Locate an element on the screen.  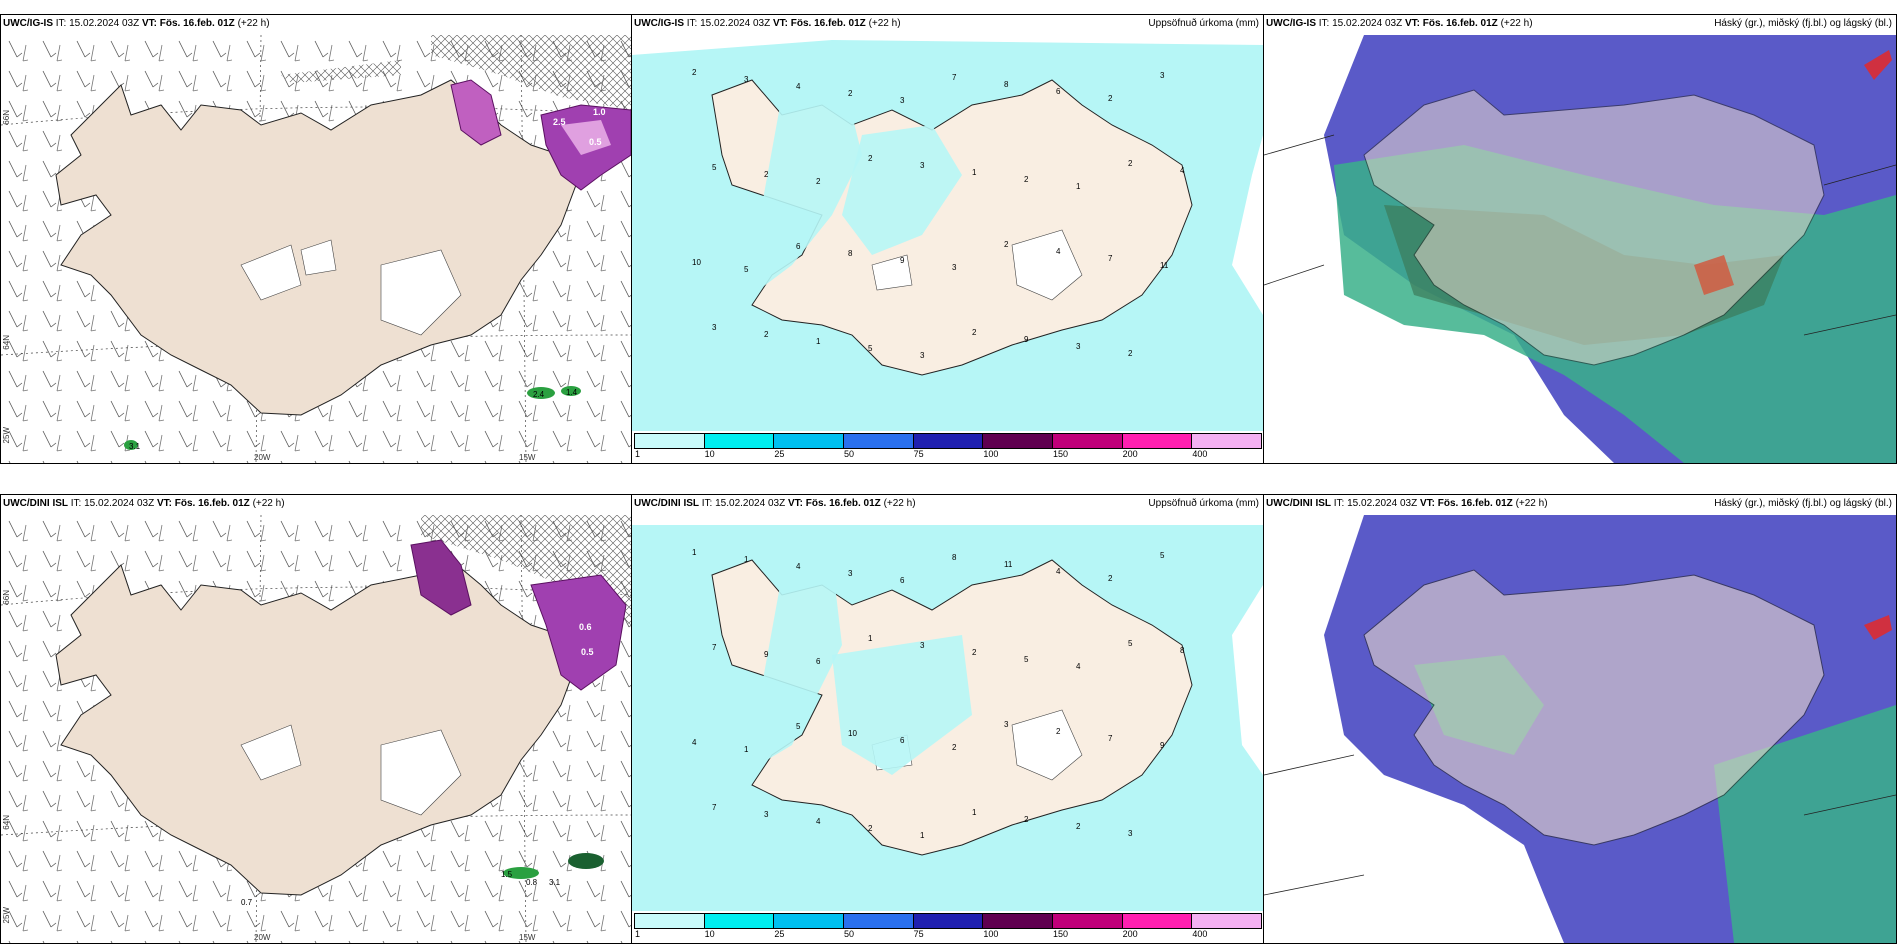
lon-label: 15W is located at coordinates (527, 937).